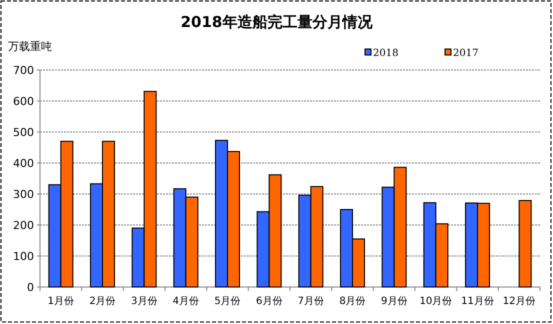  Describe the element at coordinates (23, 101) in the screenshot. I see `y-tick-label: 600` at that location.